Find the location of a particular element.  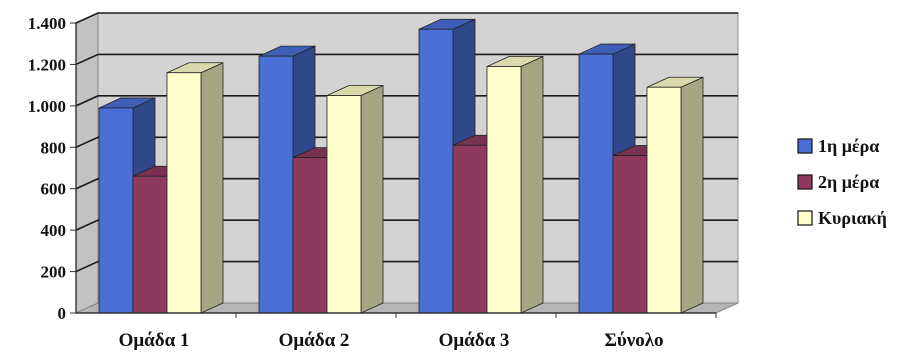

legend-label: 2η μέρα is located at coordinates (848, 182).